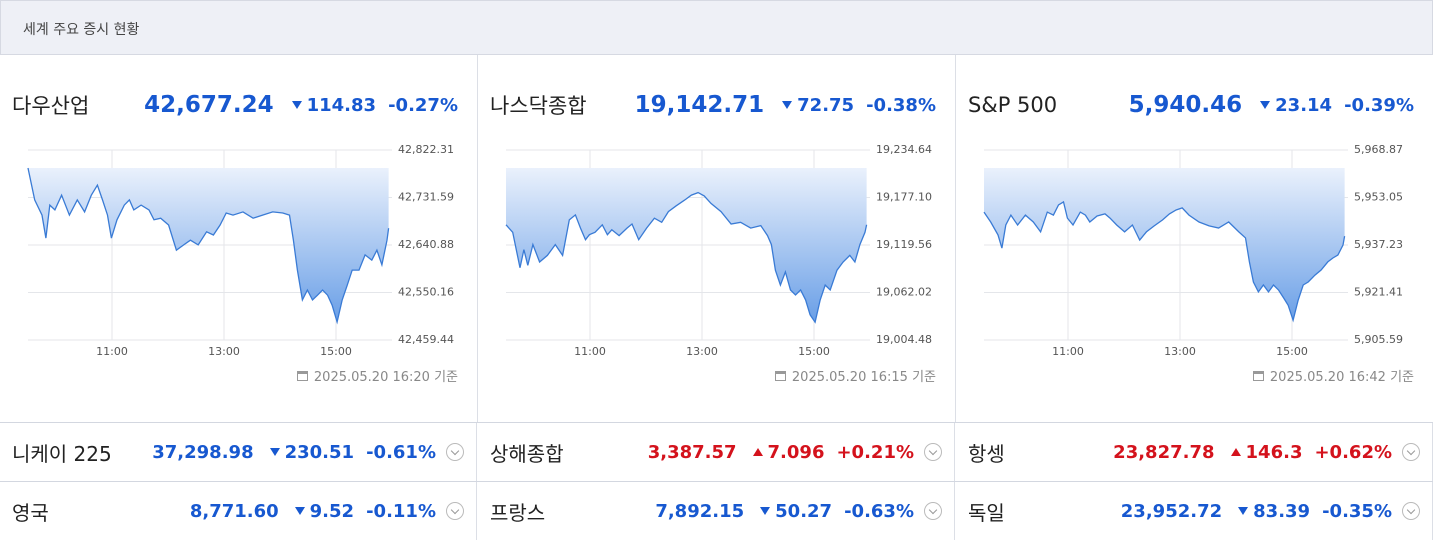 This screenshot has width=1433, height=540. I want to click on index-change: 114.83, so click(334, 105).